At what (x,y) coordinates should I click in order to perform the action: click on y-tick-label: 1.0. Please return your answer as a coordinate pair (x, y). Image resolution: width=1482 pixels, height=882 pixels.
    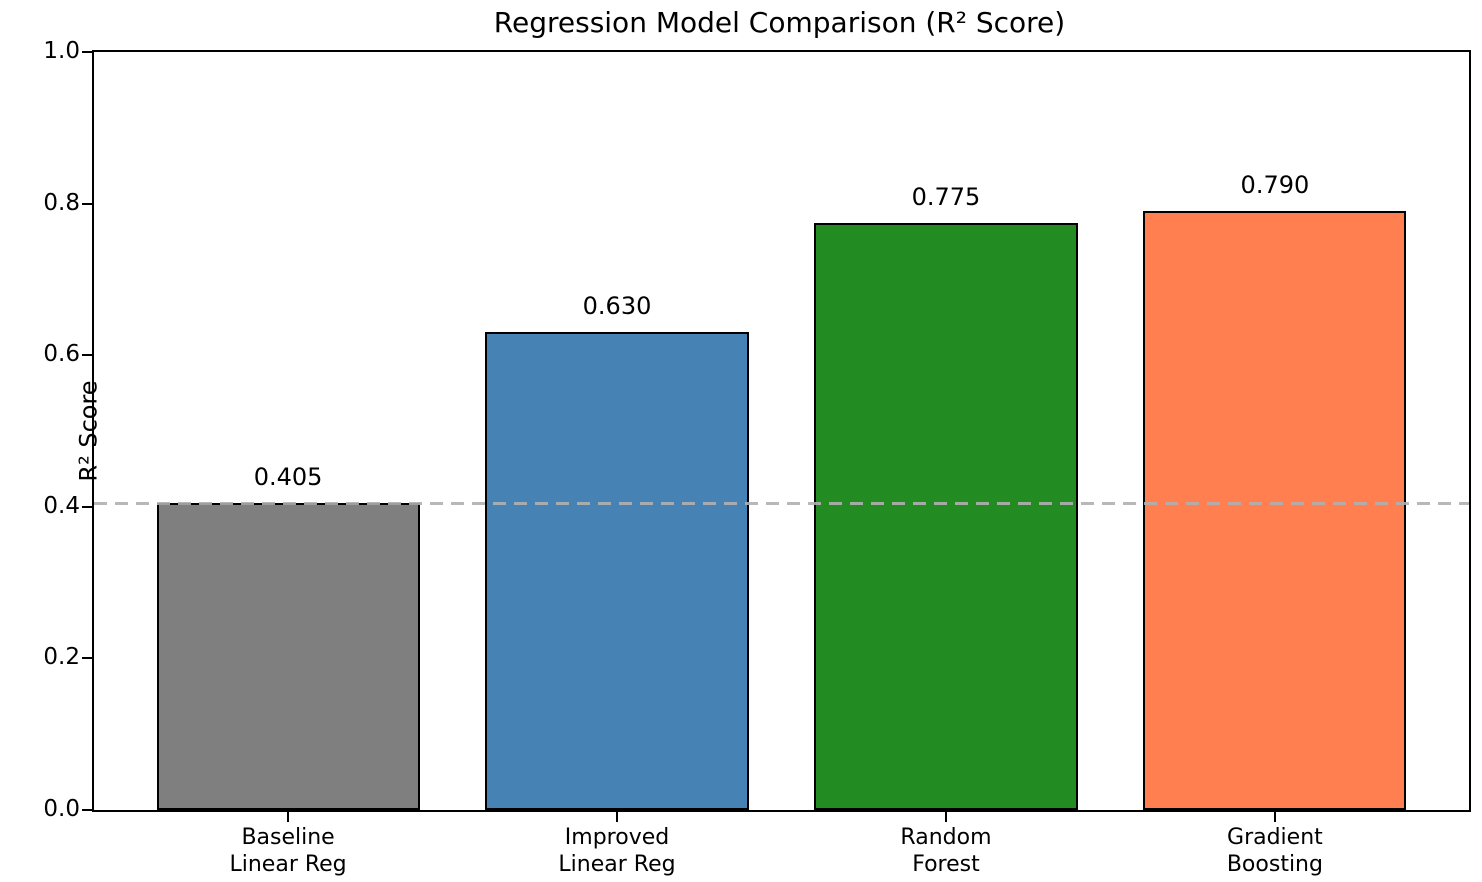
    Looking at the image, I should click on (61, 51).